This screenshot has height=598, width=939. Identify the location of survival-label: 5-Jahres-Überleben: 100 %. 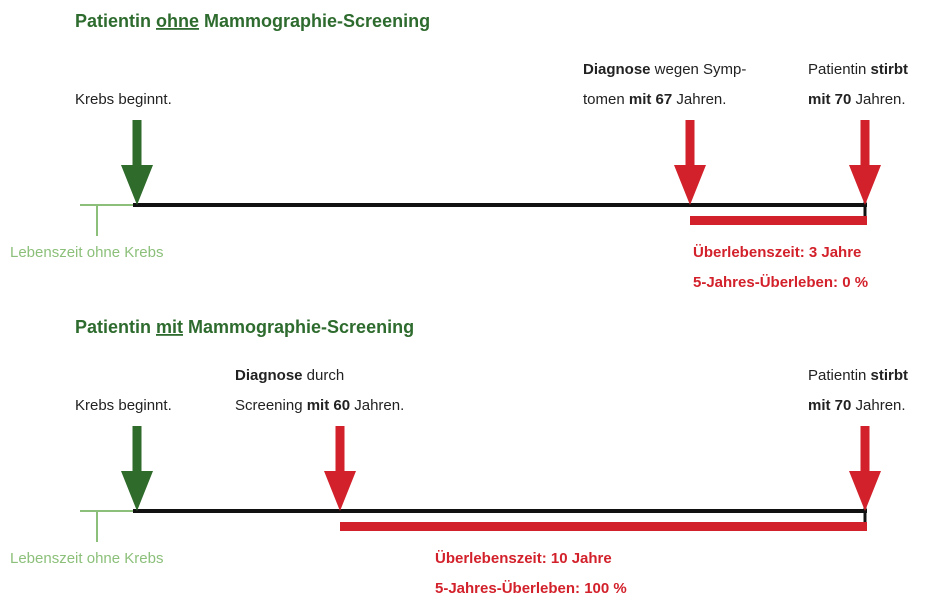
(531, 588).